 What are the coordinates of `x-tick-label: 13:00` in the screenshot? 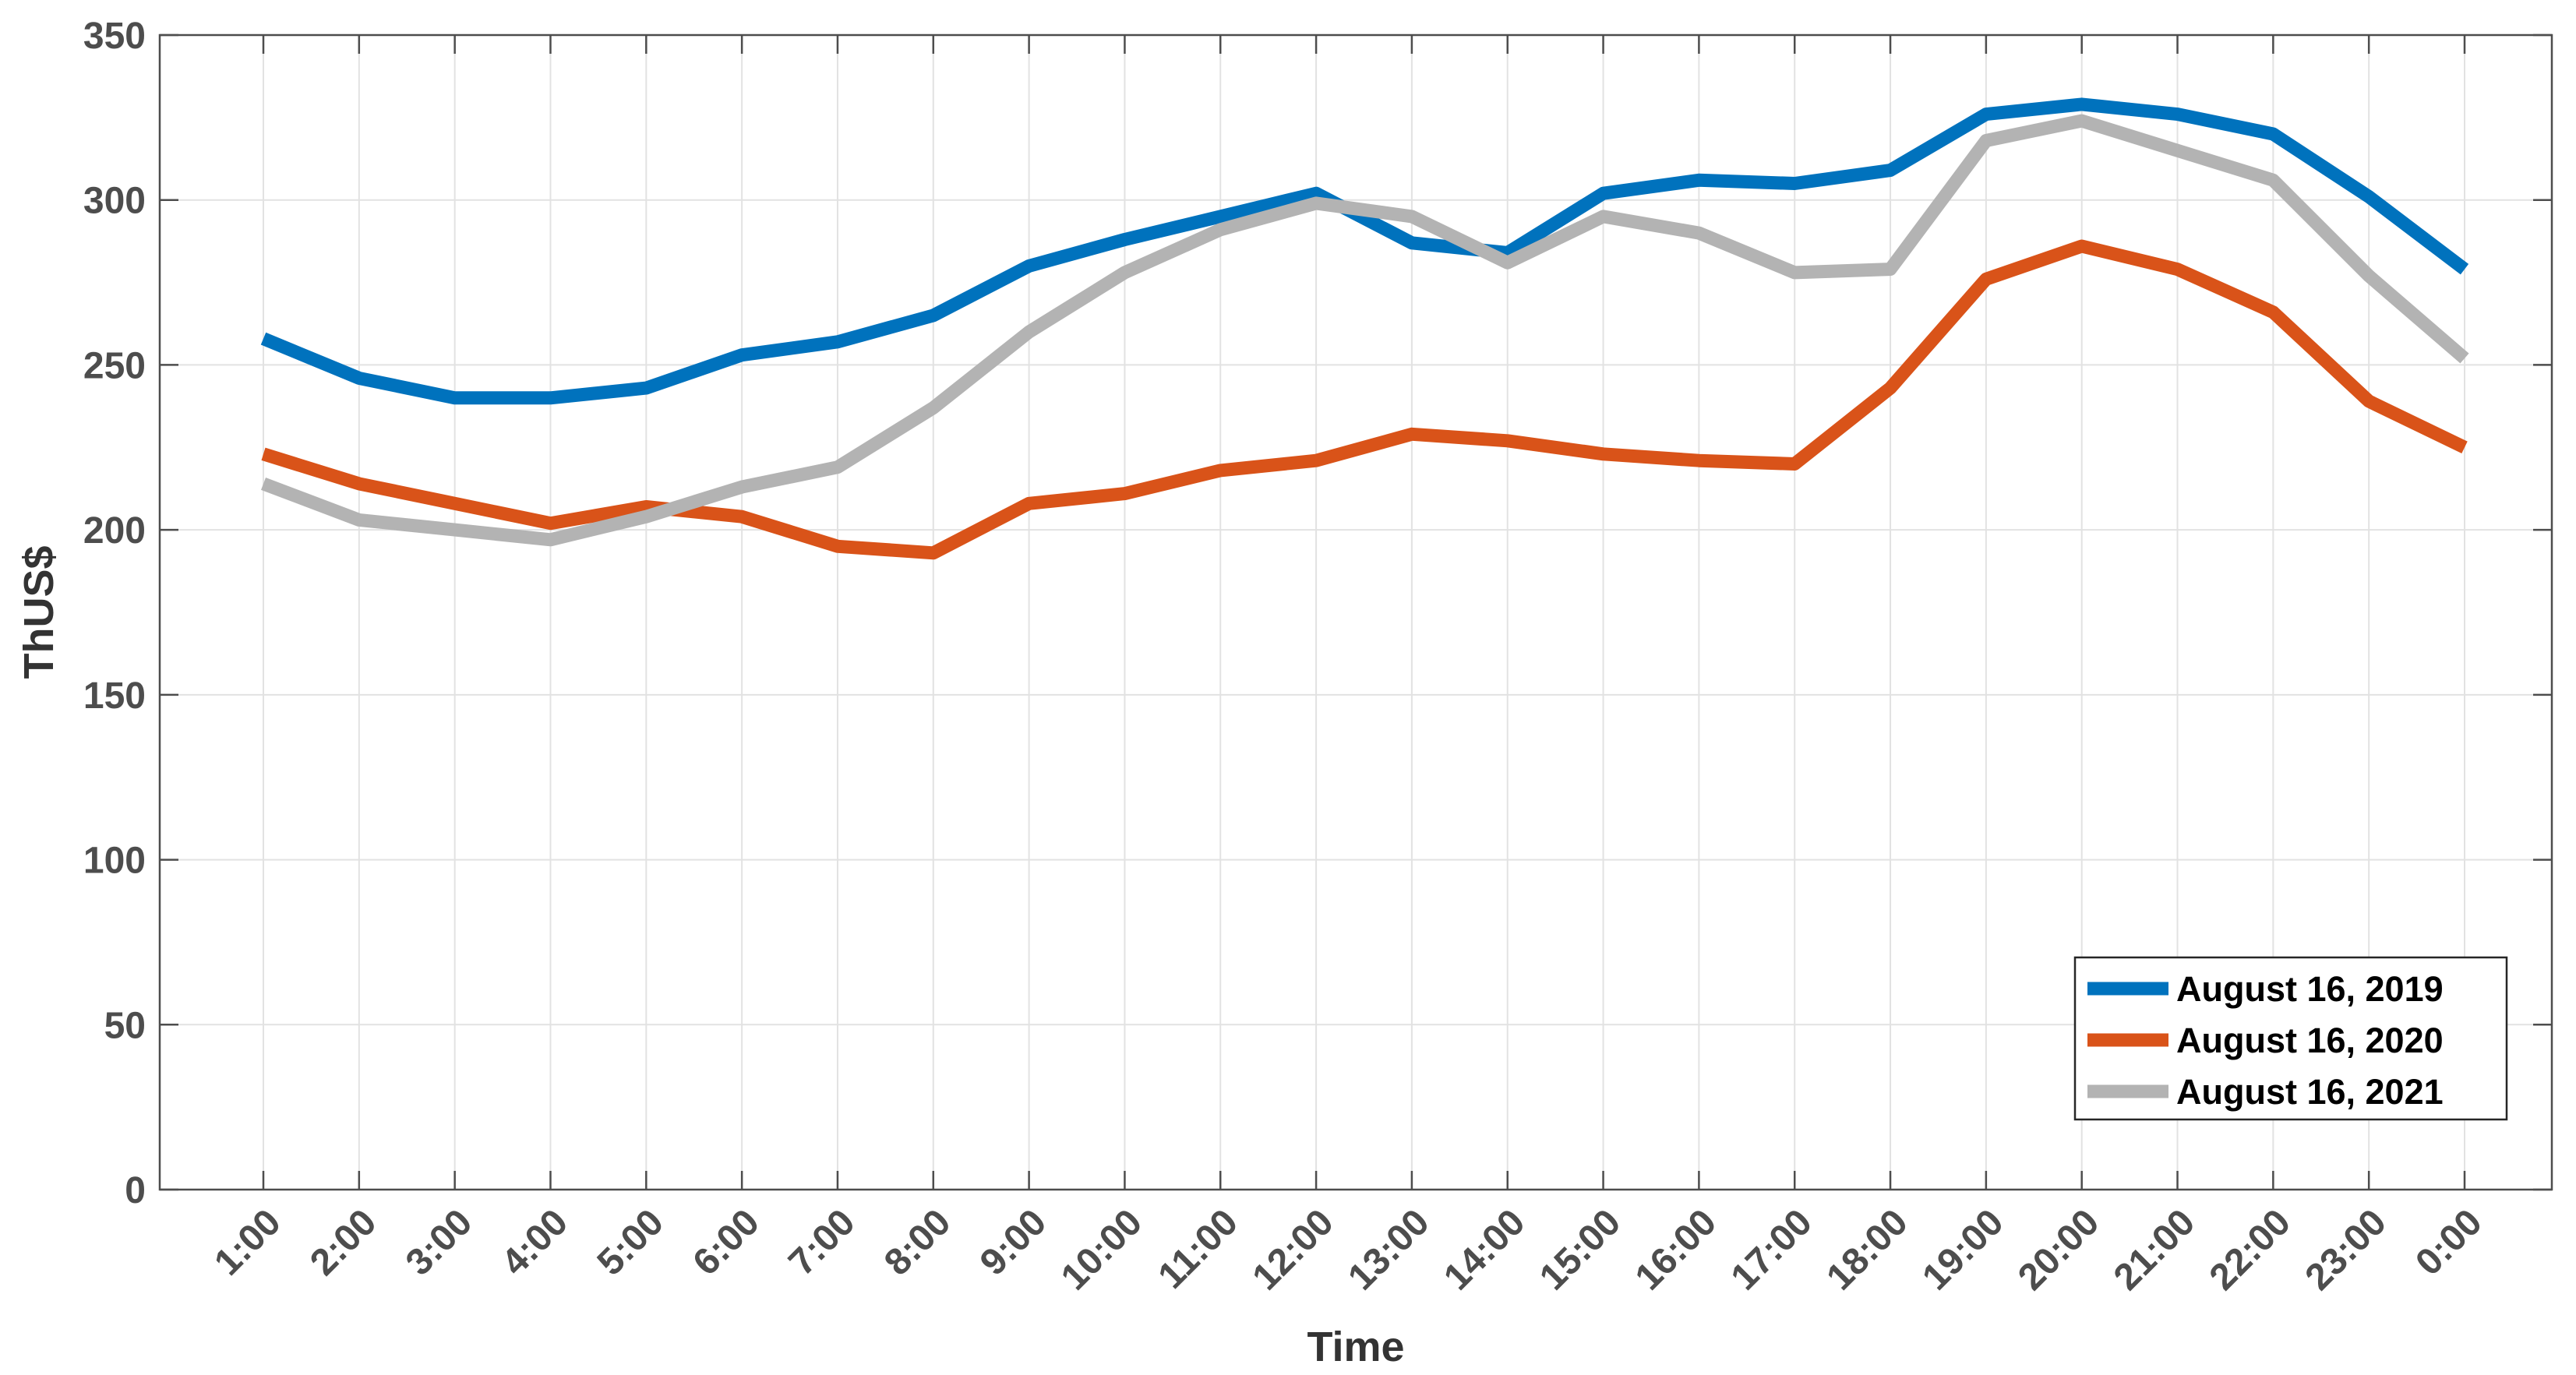 It's located at (1388, 1249).